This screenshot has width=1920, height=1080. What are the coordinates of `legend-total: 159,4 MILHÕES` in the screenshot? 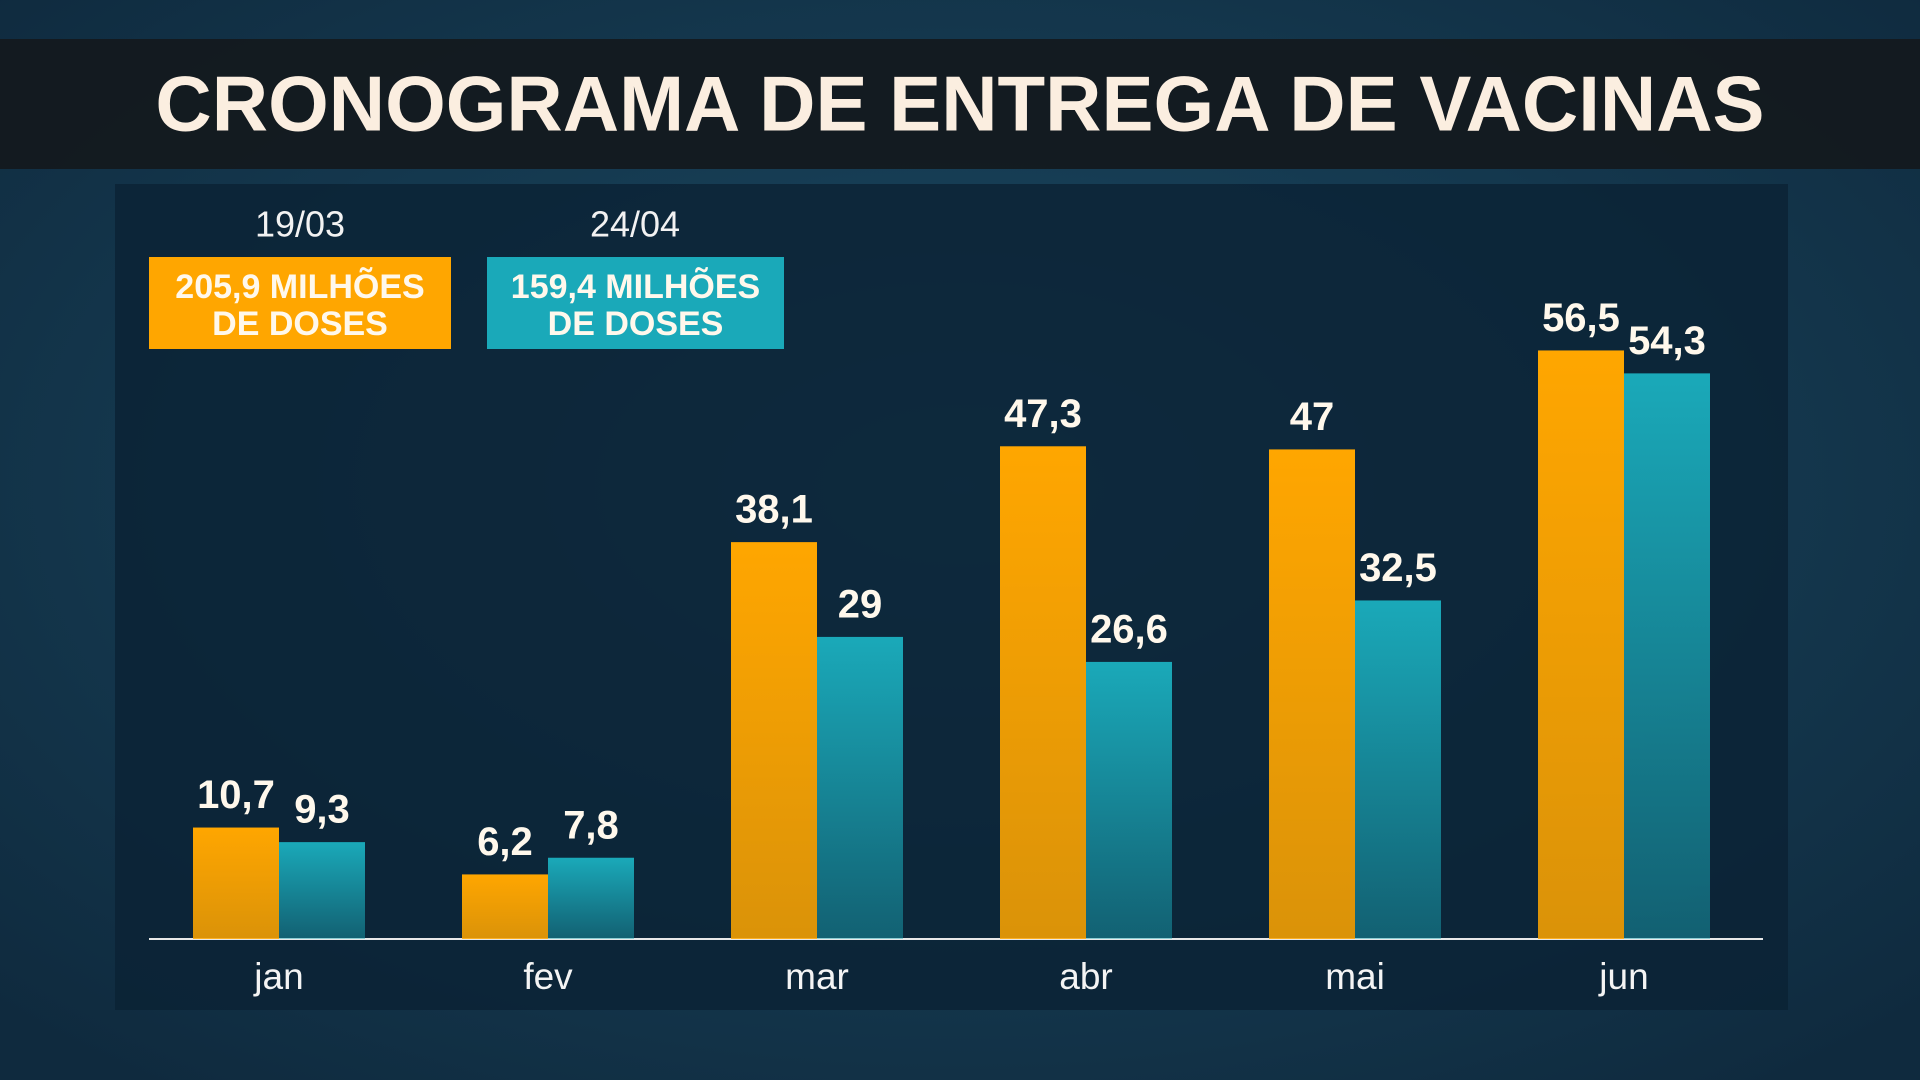 It's located at (635, 287).